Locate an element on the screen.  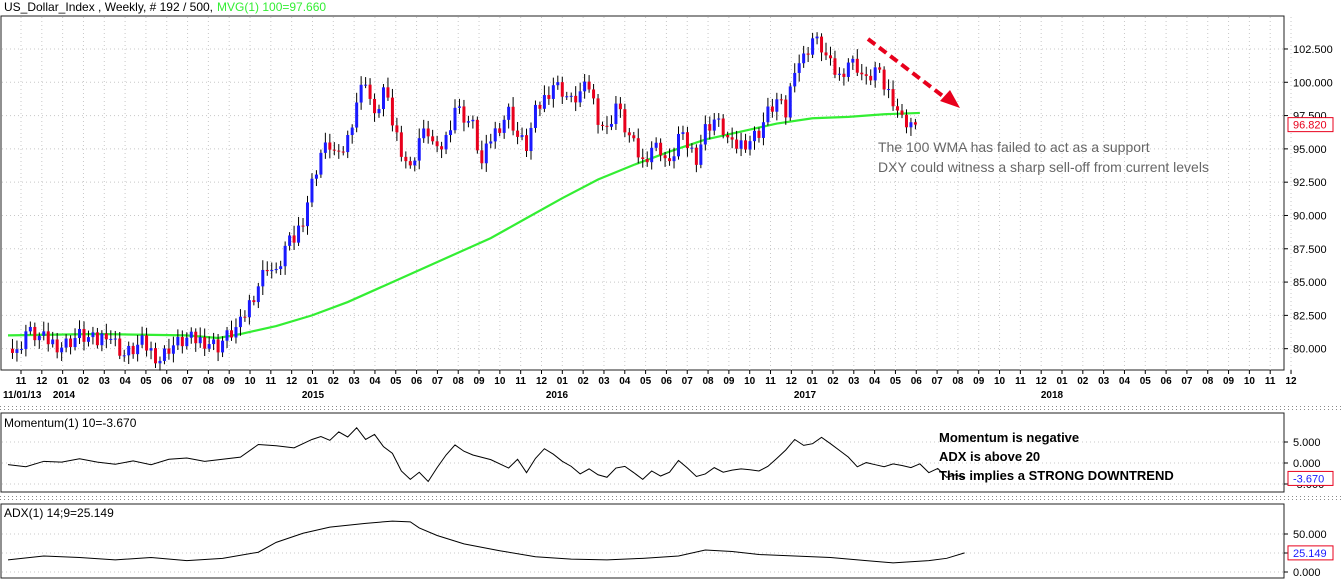
adx-tick-label: 50.000 is located at coordinates (1310, 535).